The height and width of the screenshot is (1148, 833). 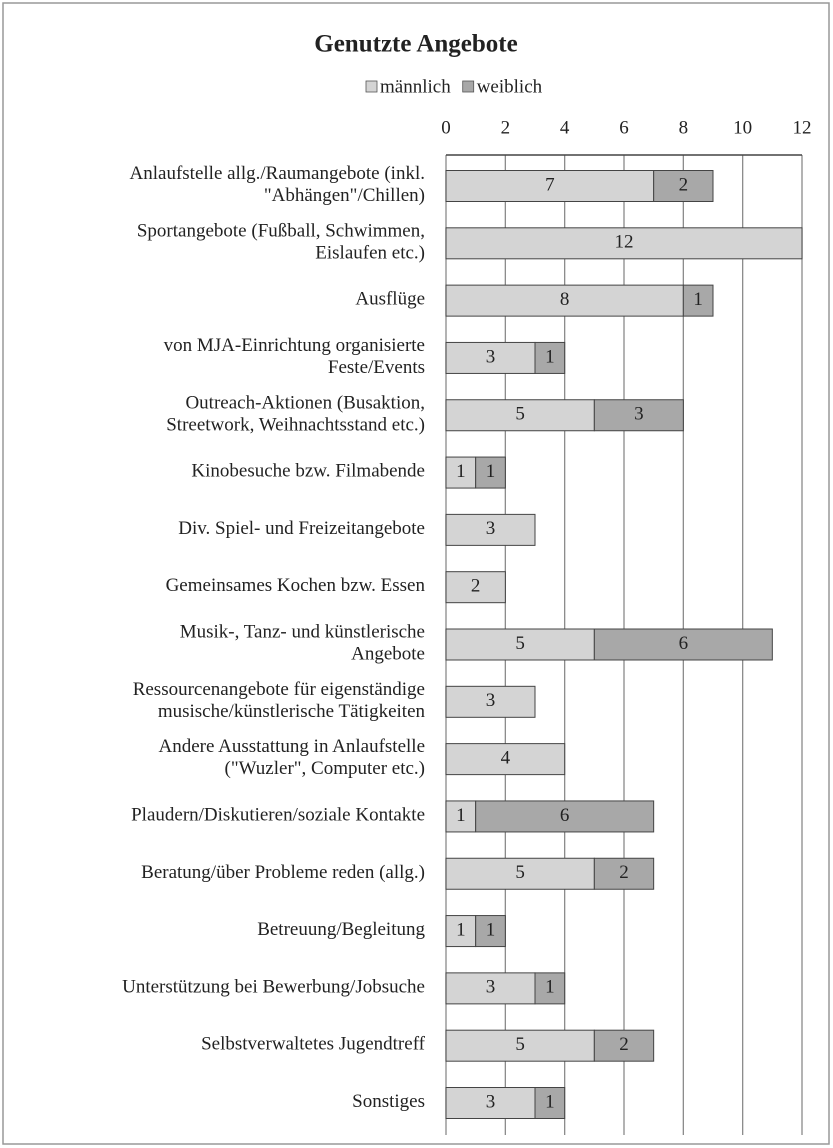 I want to click on category-label: Selbstverwaltetes Jugendtreff, so click(x=313, y=1044).